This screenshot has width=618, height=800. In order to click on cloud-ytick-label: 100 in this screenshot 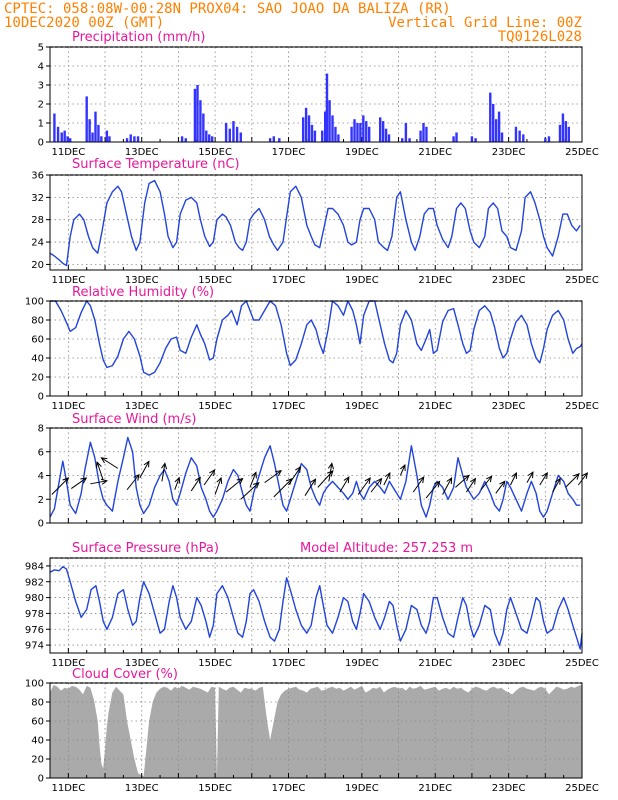, I will do `click(34, 684)`.